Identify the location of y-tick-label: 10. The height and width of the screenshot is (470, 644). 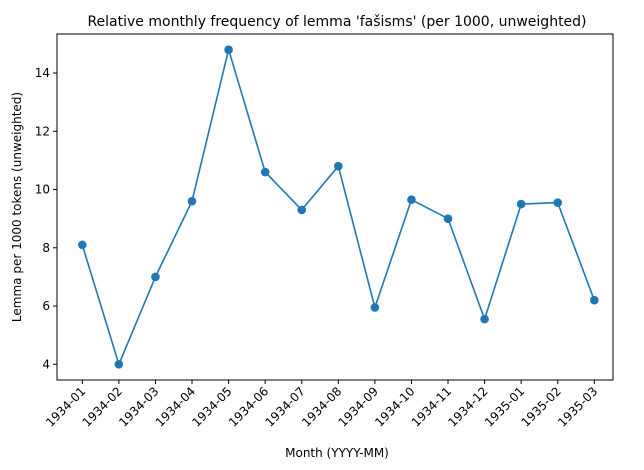
(42, 190).